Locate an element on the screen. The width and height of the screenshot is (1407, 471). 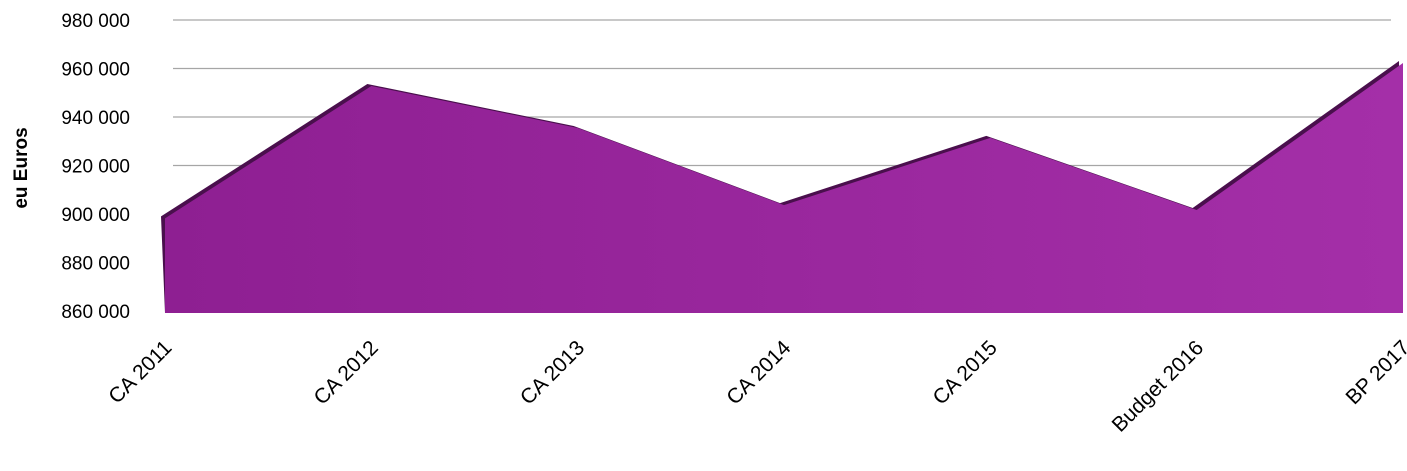
x-tick-label: Budget 2016 is located at coordinates (1158, 386).